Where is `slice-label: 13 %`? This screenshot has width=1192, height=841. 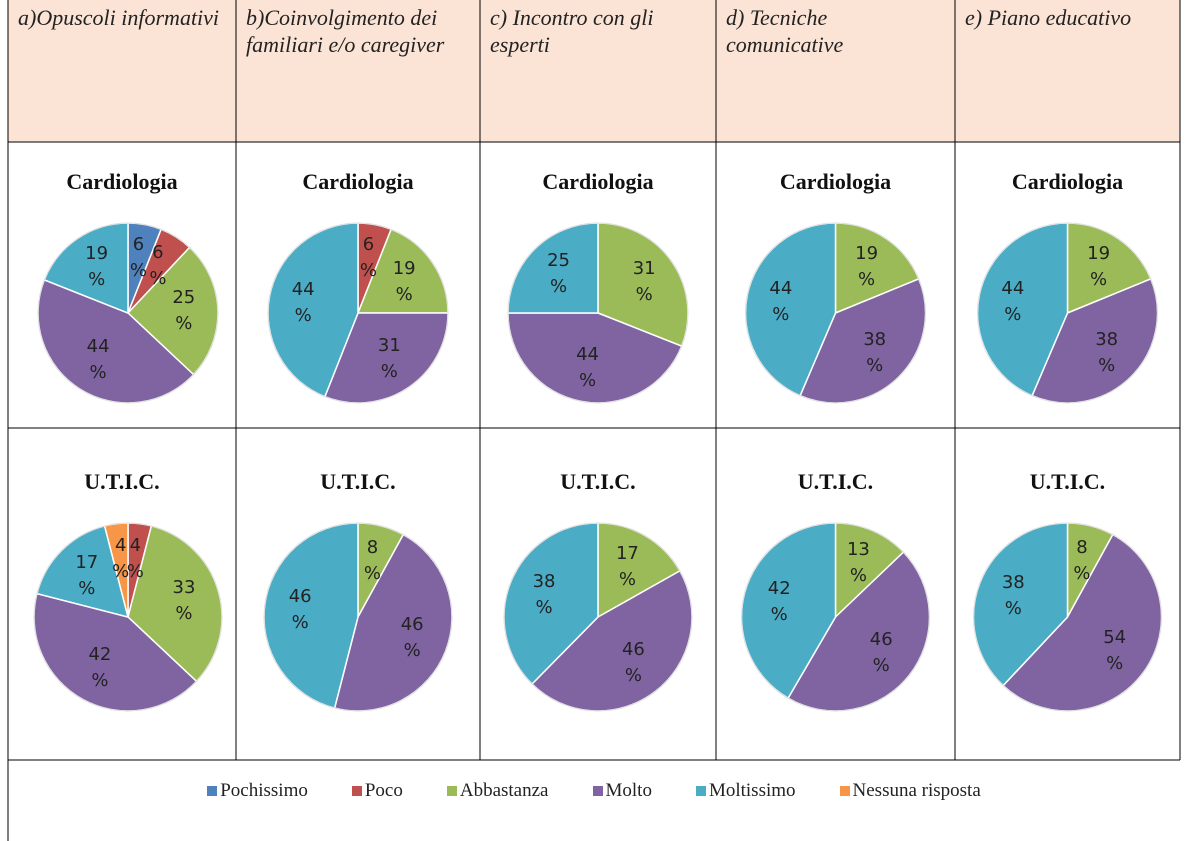 slice-label: 13 % is located at coordinates (858, 563).